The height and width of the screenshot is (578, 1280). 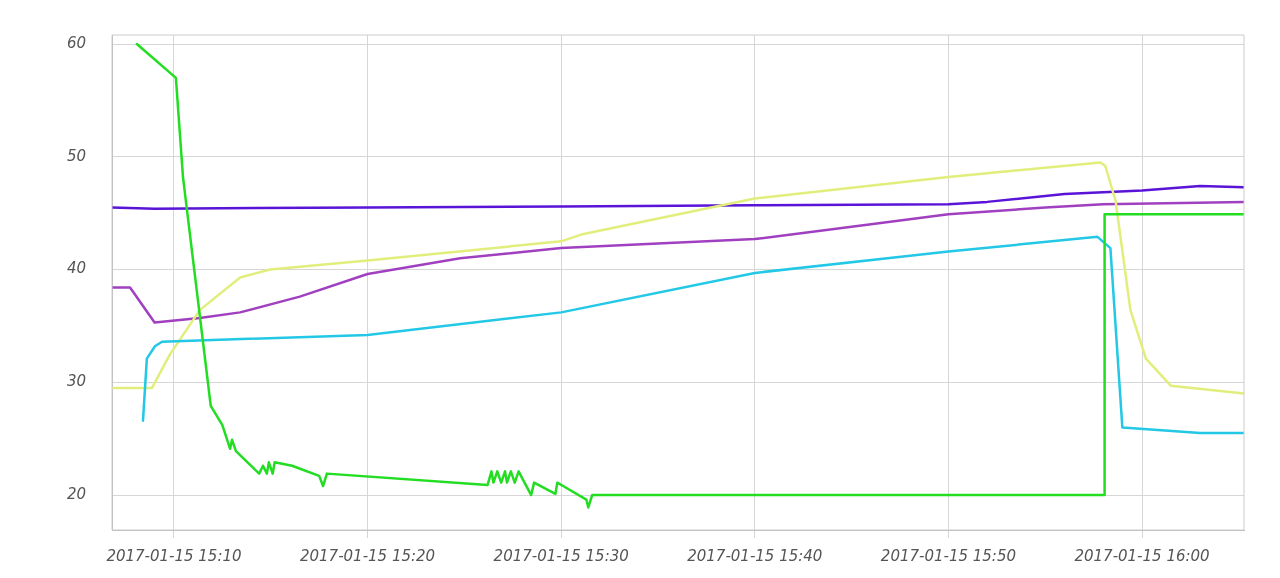 I want to click on x-tick-label: 2017-01-15 15:20, so click(x=367, y=555).